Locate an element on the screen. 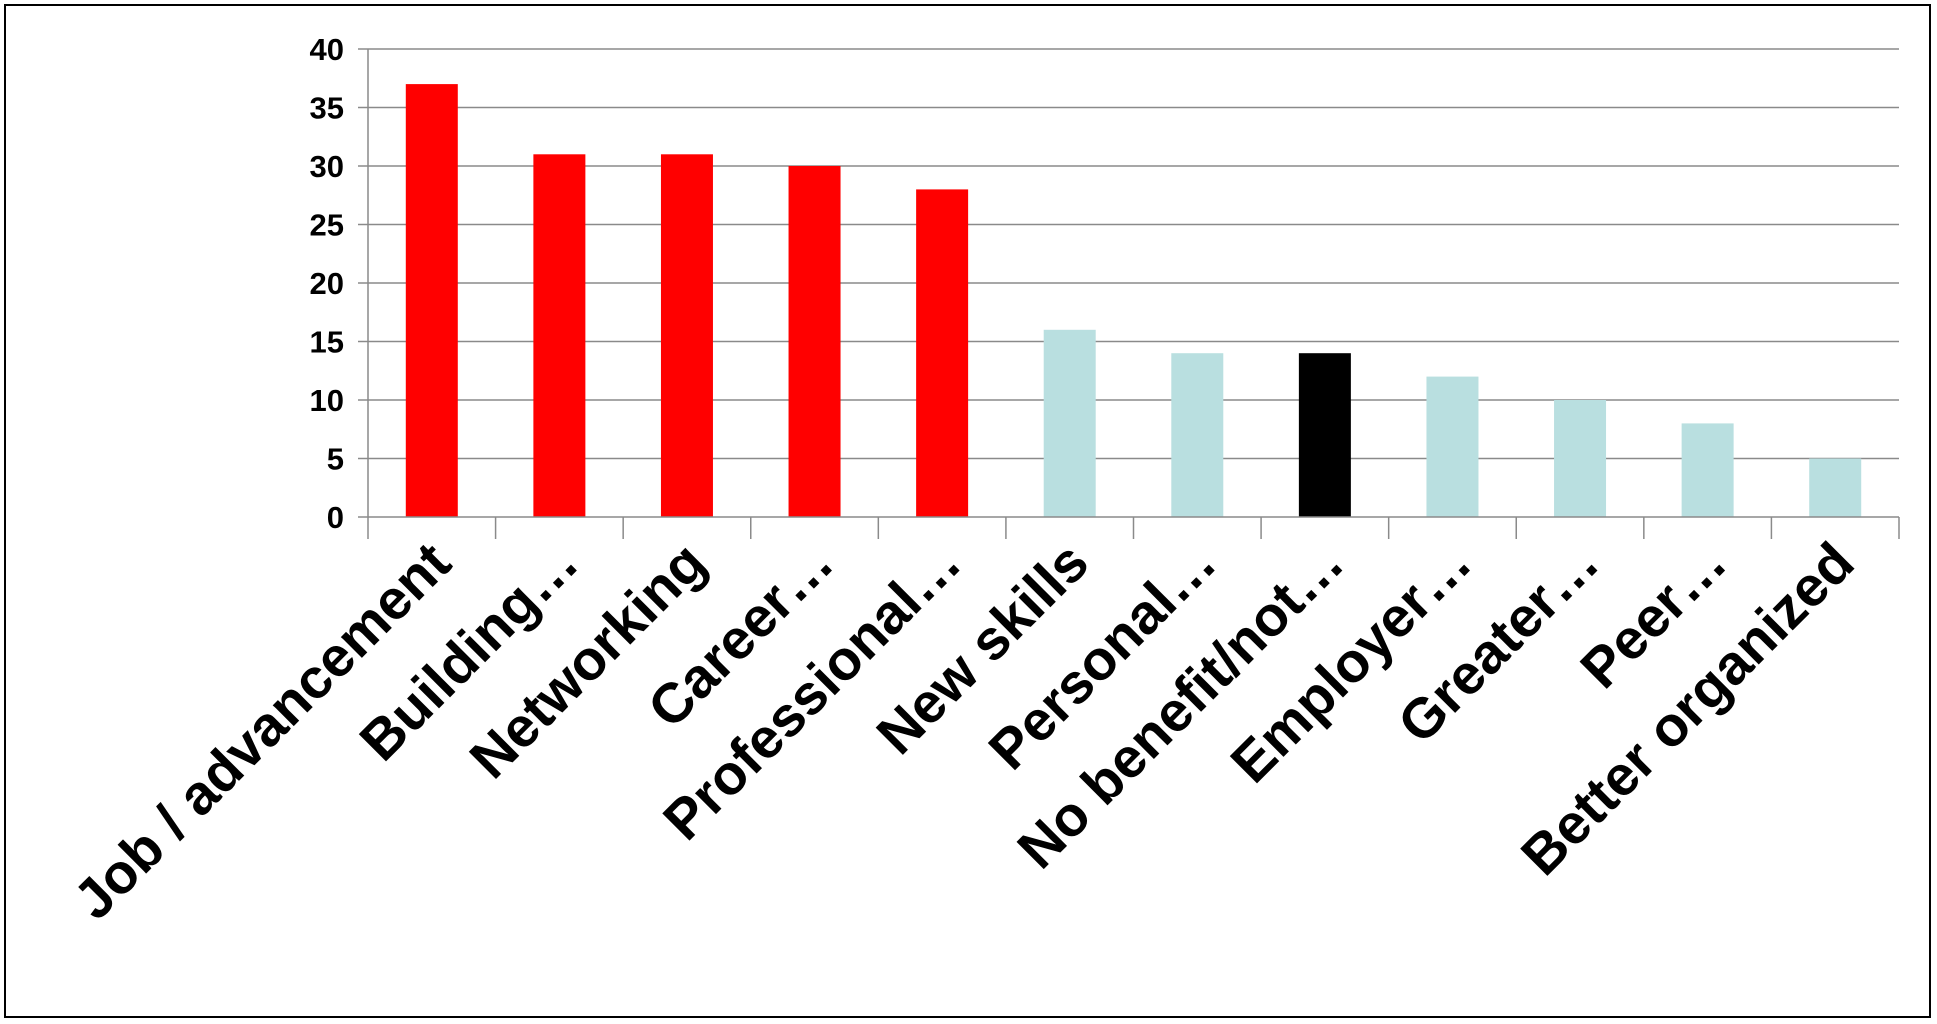 The width and height of the screenshot is (1937, 1024). y-tick-label: 15 is located at coordinates (327, 342).